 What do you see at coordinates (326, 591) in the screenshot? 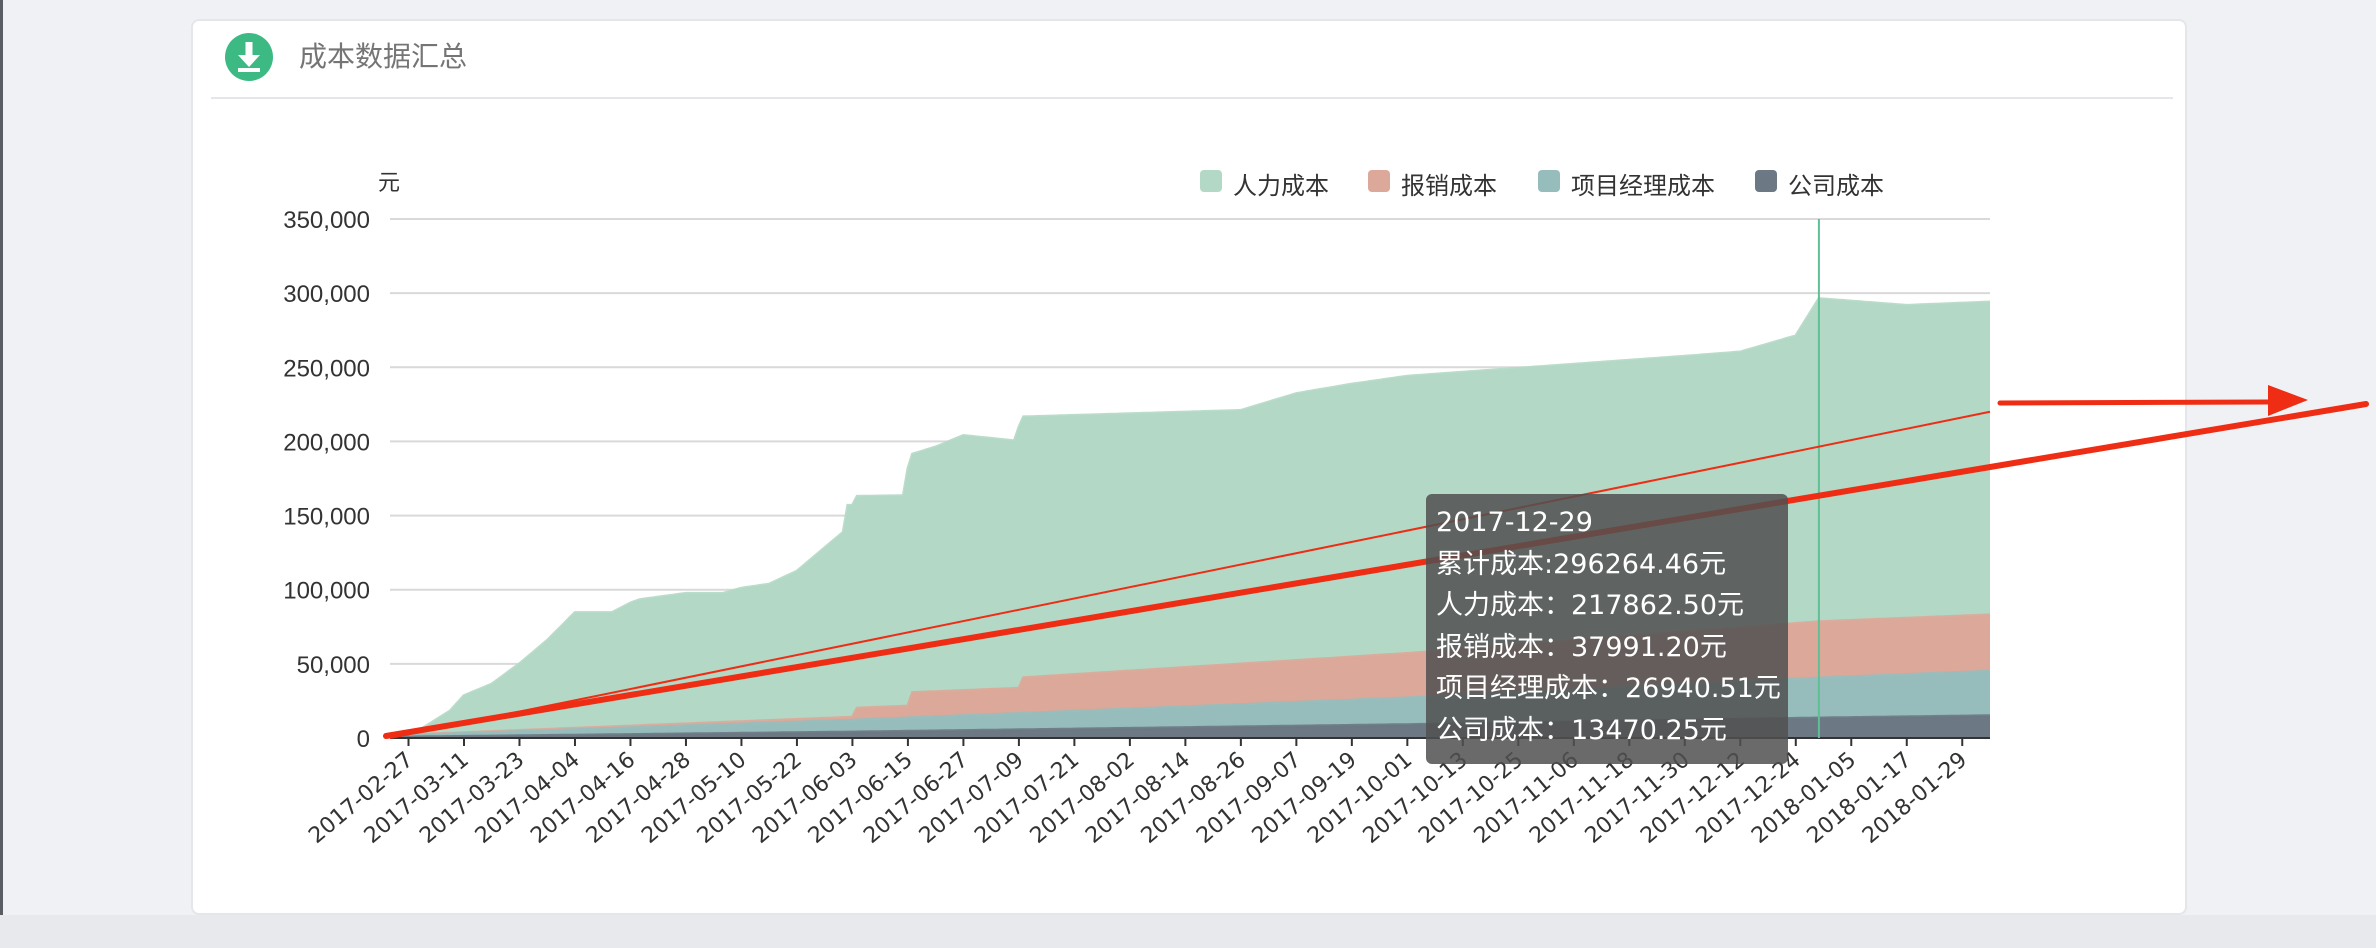
I see `y-tick-label: 100,000` at bounding box center [326, 591].